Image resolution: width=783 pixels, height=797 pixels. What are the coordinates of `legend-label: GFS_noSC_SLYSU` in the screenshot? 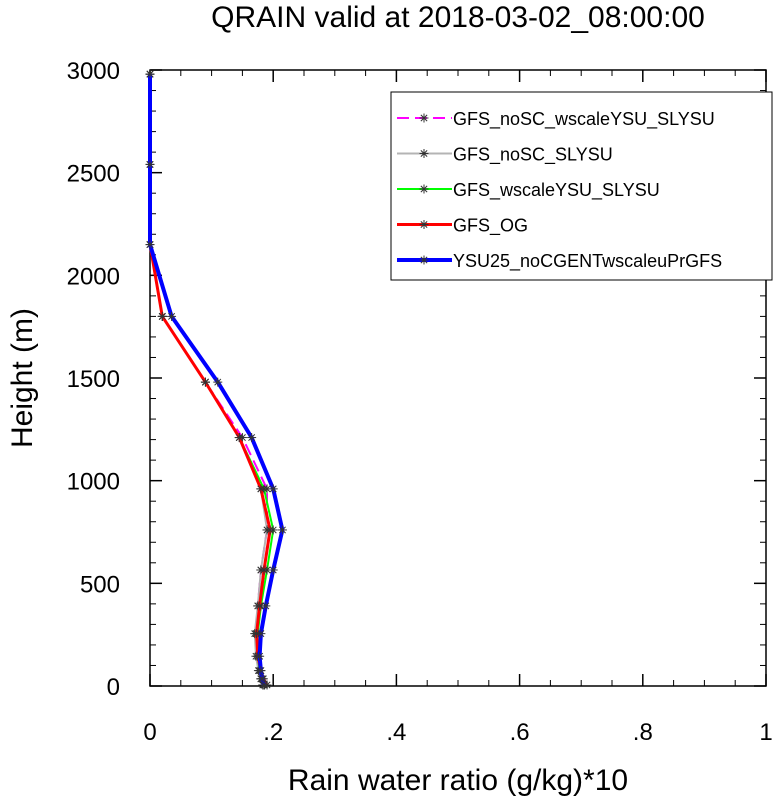 It's located at (533, 155).